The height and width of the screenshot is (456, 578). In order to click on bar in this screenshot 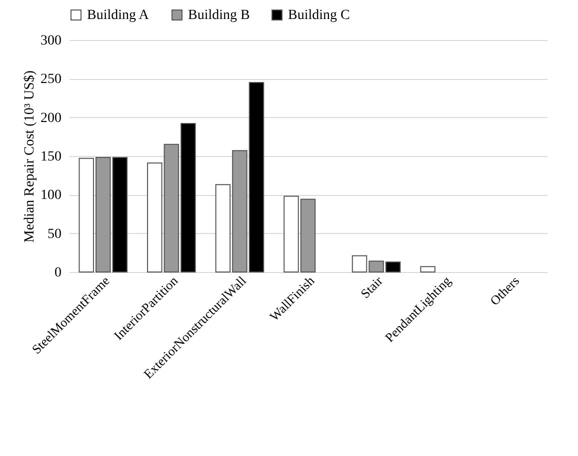, I will do `click(428, 269)`.